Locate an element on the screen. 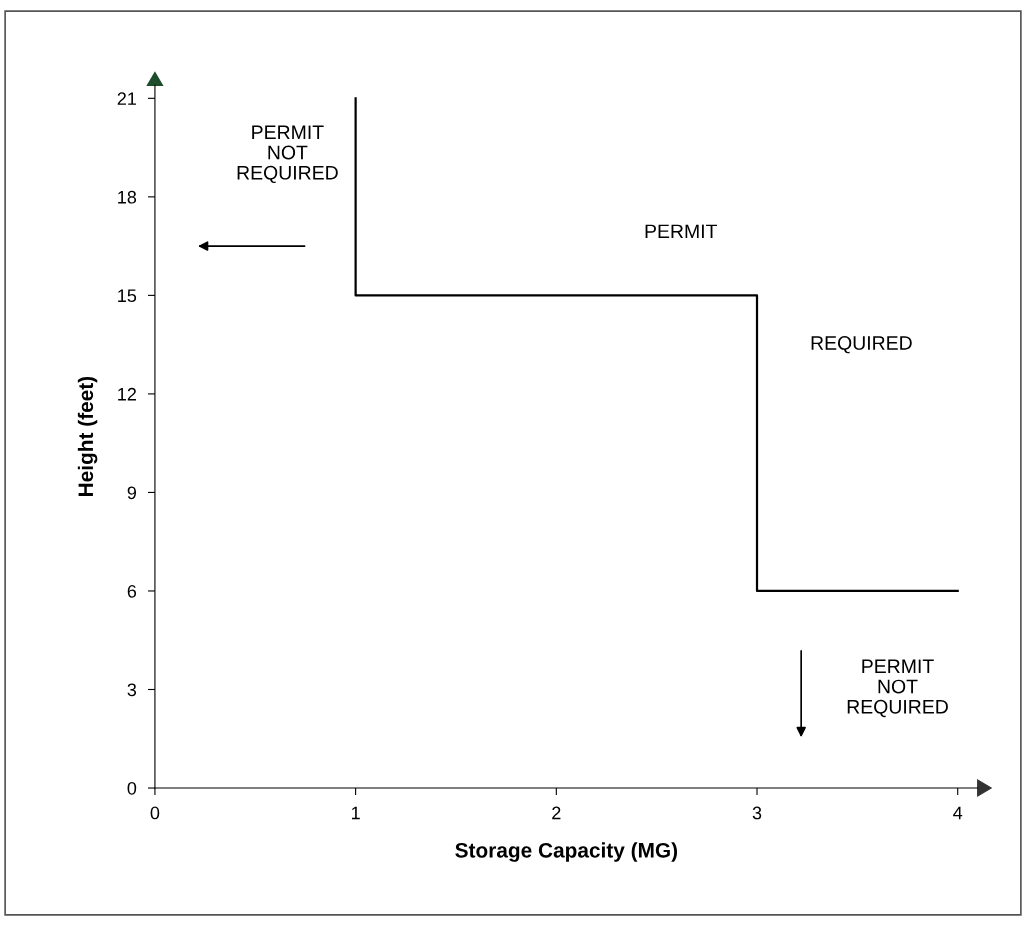  x-tick-label: 0 is located at coordinates (155, 813).